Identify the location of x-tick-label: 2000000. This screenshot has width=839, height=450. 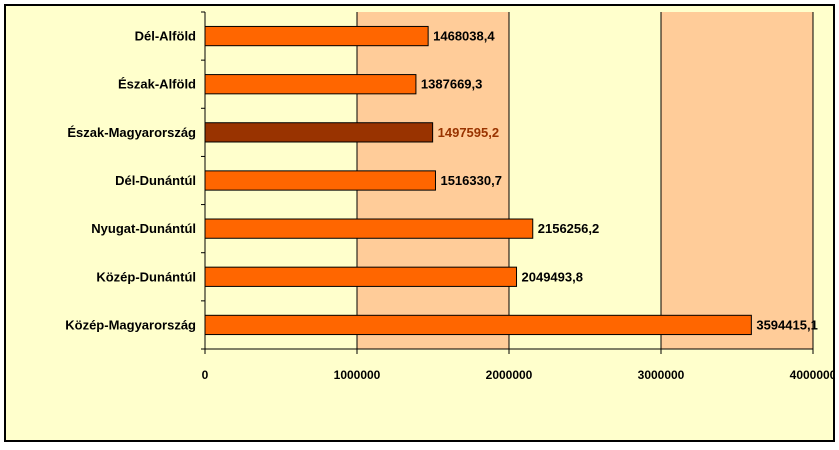
(509, 375).